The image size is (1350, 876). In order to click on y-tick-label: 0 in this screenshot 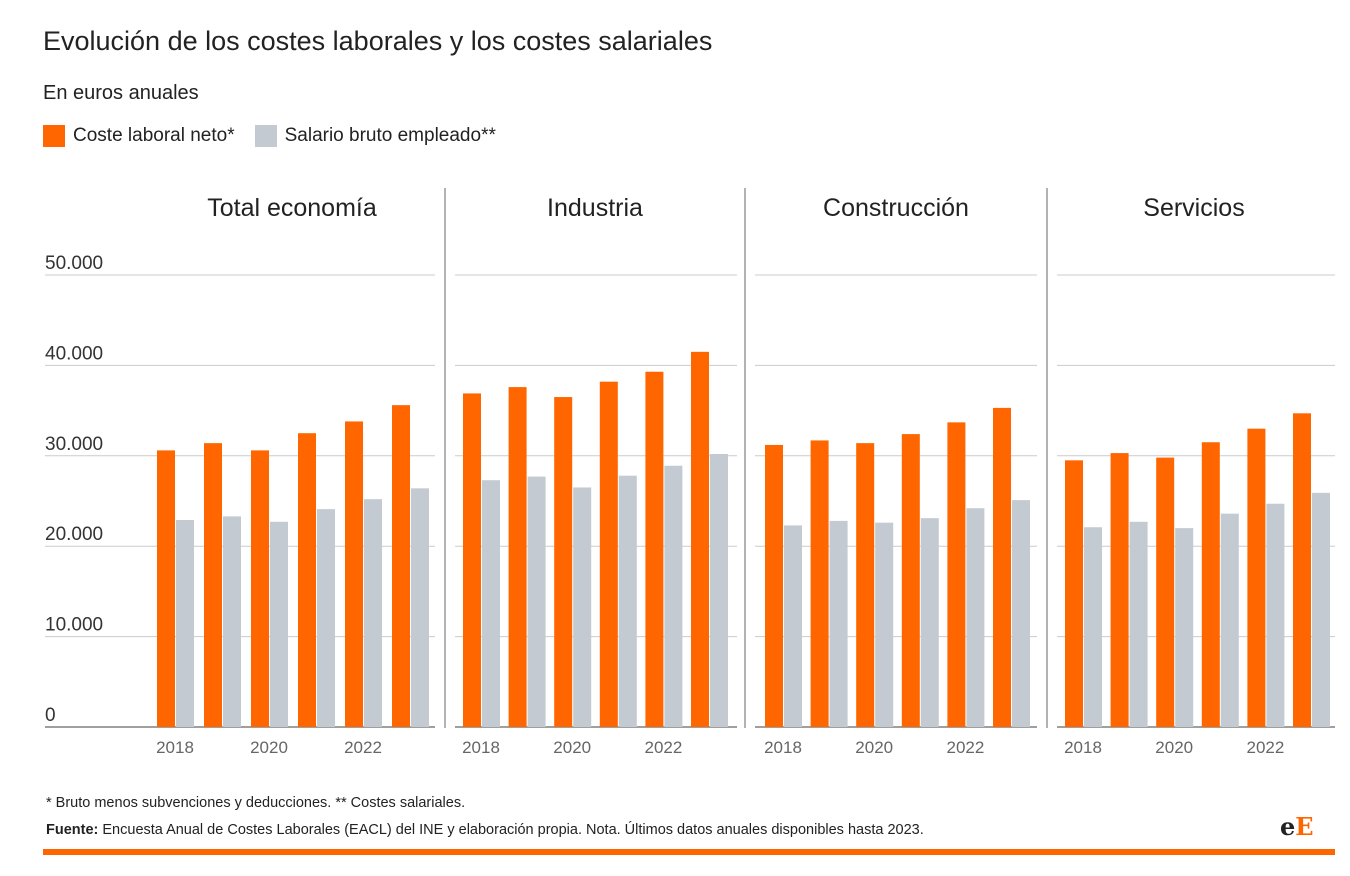, I will do `click(50, 715)`.